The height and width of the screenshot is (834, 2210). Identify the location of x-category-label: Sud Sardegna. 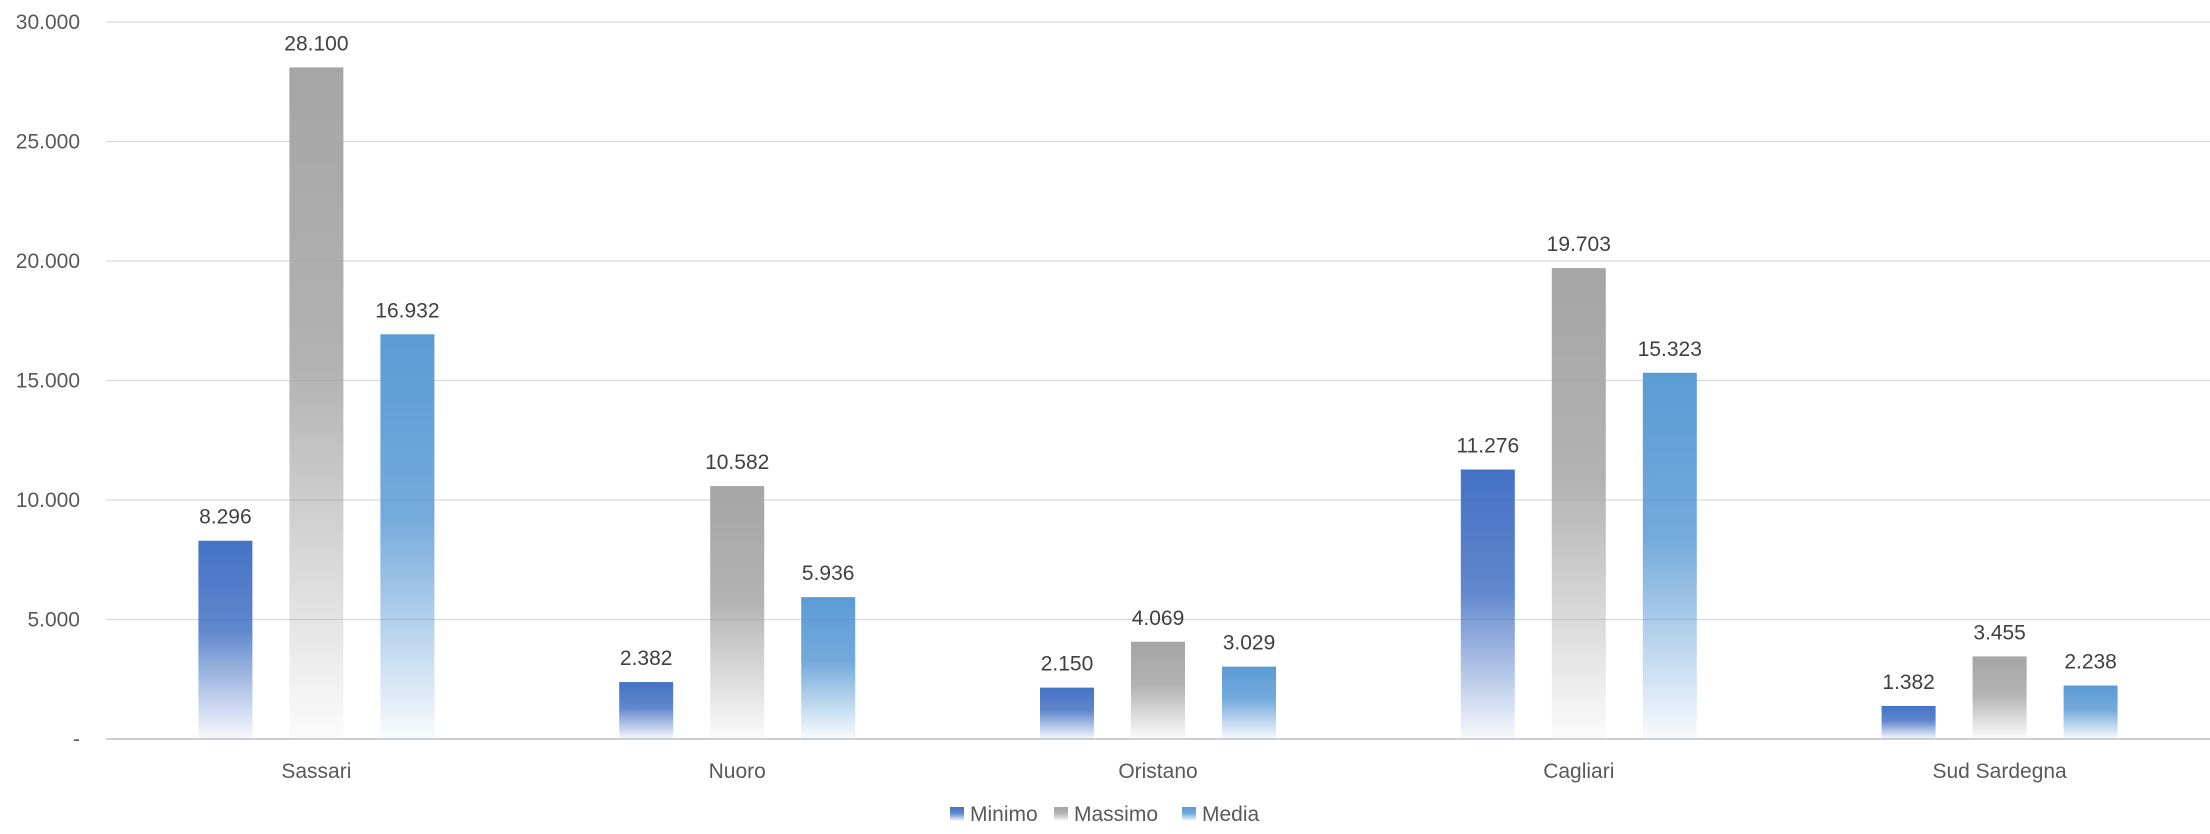
(1999, 771).